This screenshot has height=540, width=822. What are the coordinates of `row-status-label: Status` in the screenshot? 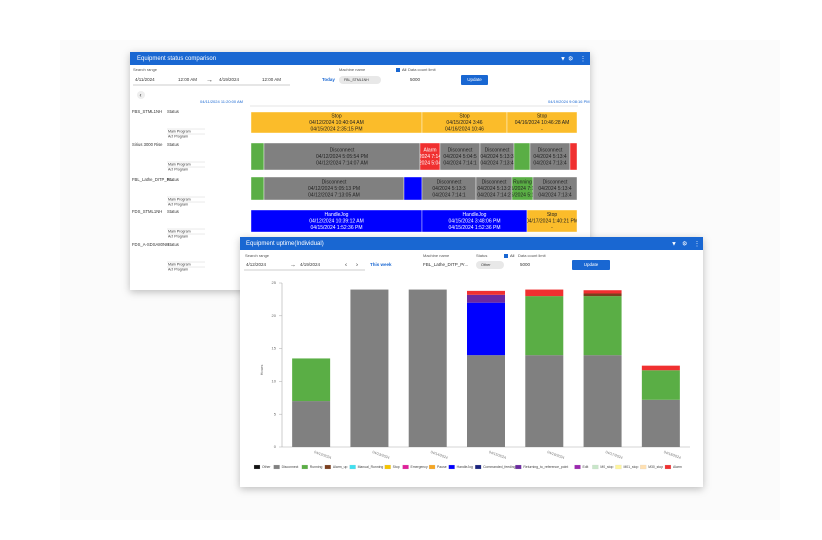 It's located at (173, 111).